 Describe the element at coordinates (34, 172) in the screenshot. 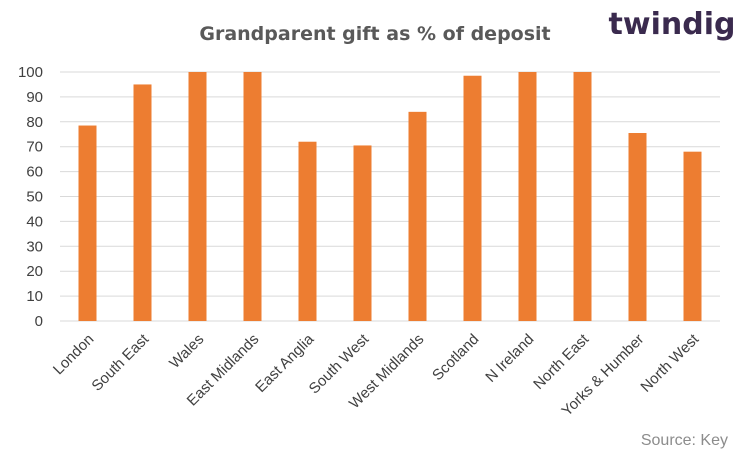

I see `y-tick-label: 60` at that location.